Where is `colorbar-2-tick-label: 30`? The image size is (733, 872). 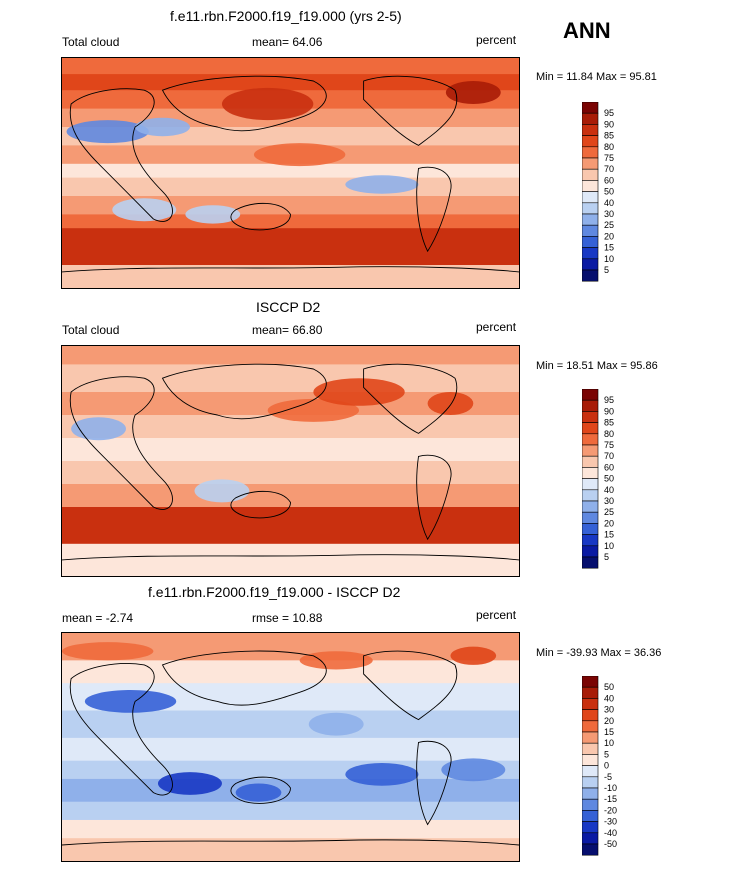 colorbar-2-tick-label: 30 is located at coordinates (609, 501).